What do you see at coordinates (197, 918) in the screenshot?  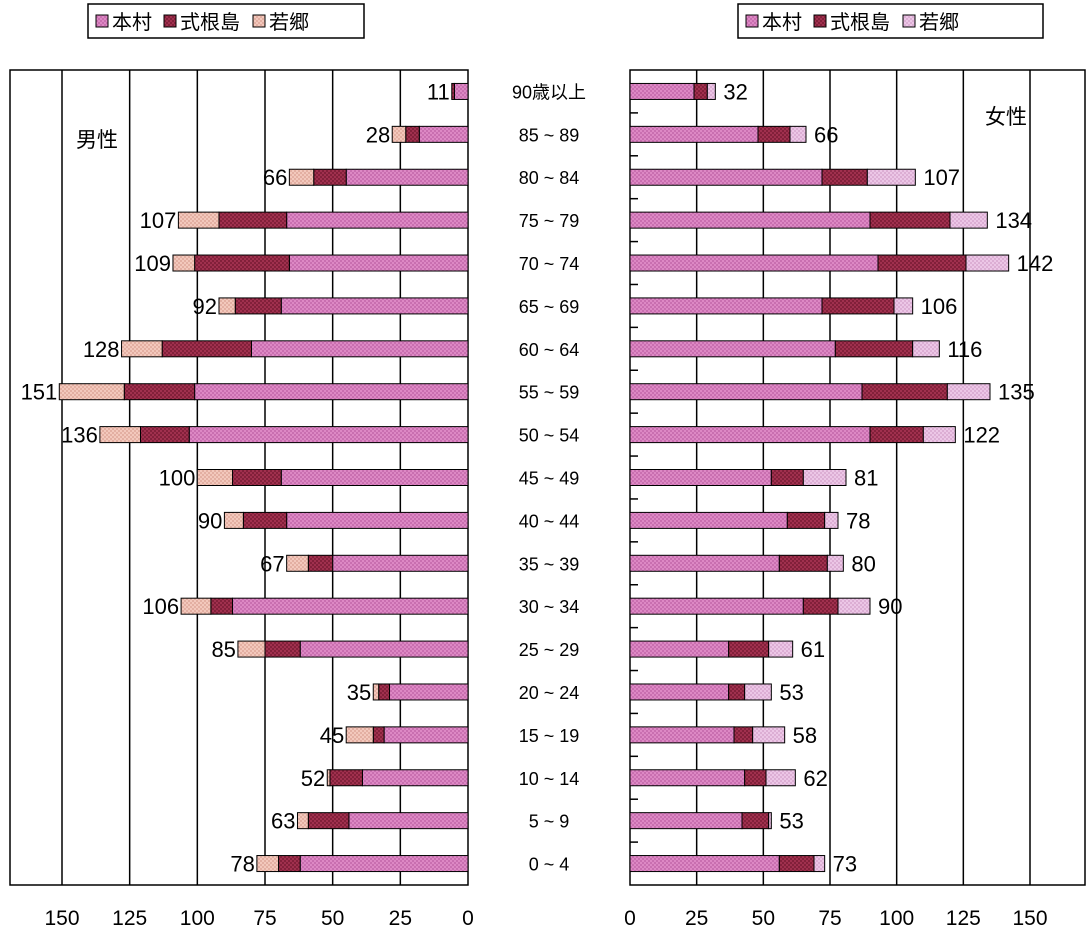 I see `male-x-tick-label: 100` at bounding box center [197, 918].